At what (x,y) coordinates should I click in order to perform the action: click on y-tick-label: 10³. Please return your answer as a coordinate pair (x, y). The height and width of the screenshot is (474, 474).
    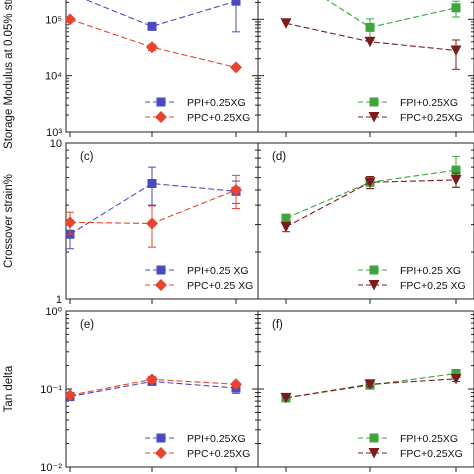
    Looking at the image, I should click on (54, 133).